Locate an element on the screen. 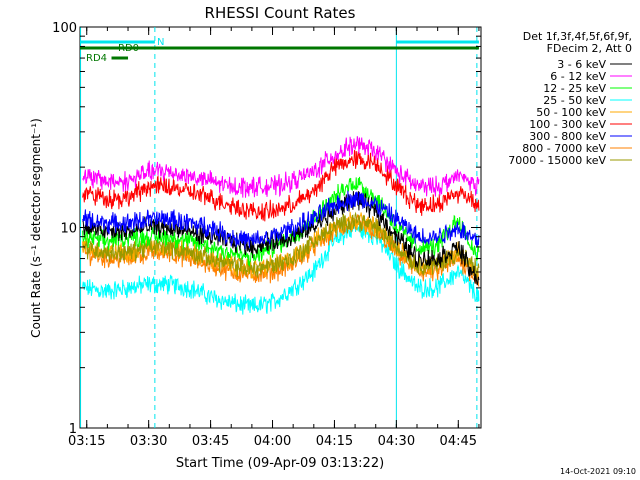 This screenshot has height=480, width=640. x-tick-label-3: 04:00 is located at coordinates (272, 441).